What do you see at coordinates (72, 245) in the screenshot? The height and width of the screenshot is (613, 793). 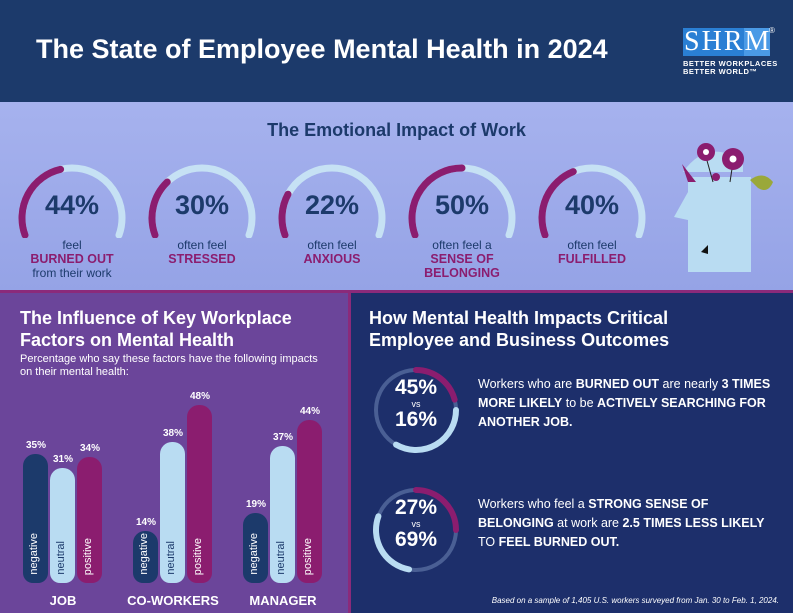 I see `gauge-label: feel` at bounding box center [72, 245].